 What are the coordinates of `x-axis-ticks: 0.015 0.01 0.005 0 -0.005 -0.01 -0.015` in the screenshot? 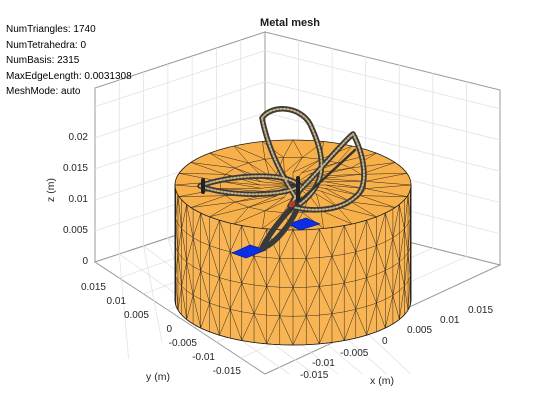 It's located at (396, 343).